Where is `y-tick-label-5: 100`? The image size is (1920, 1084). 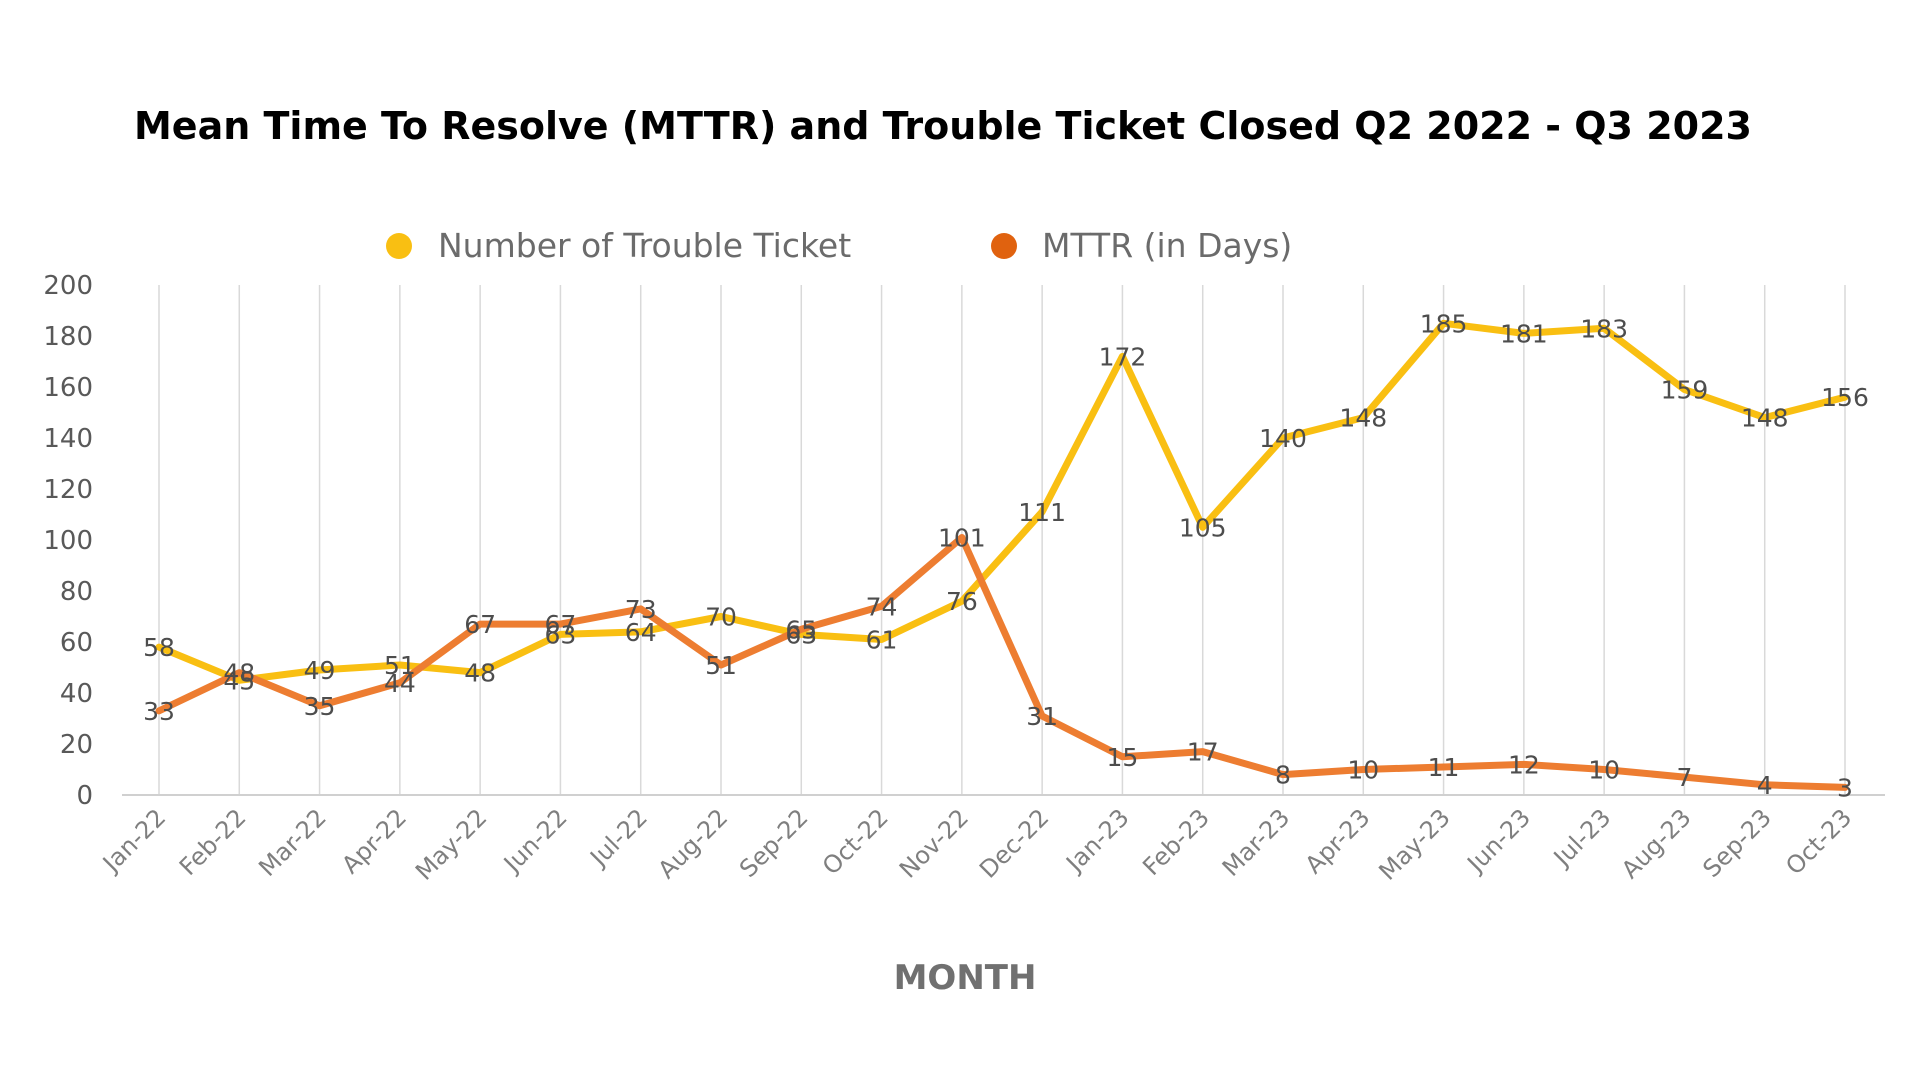 y-tick-label-5: 100 is located at coordinates (68, 541).